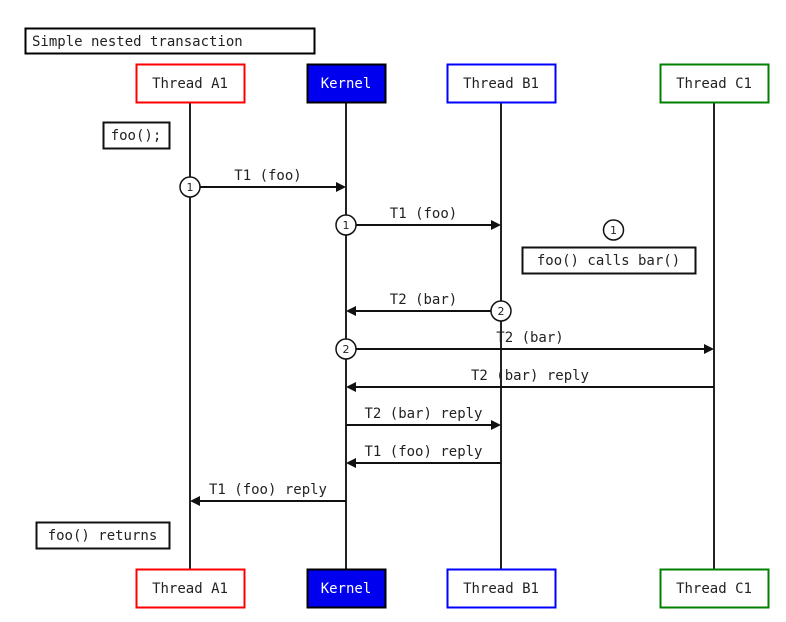 Image resolution: width=786 pixels, height=622 pixels. I want to click on note: foo() returns, so click(103, 535).